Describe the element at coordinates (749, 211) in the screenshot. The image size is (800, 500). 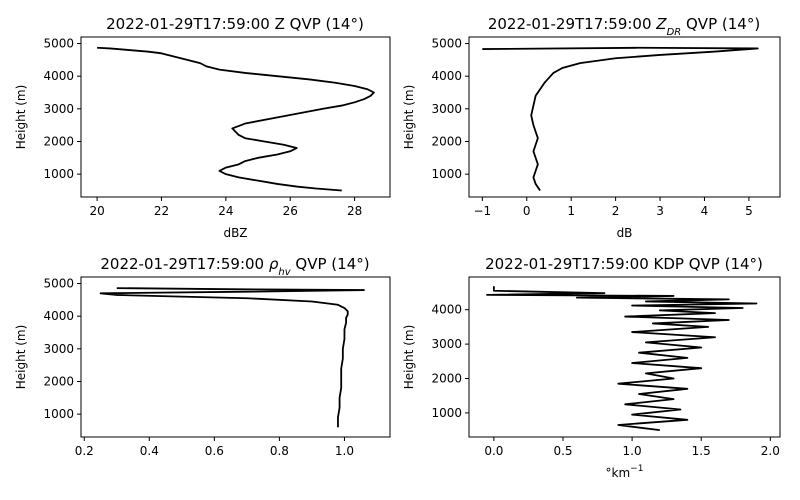
I see `zdr-x-tick-label: 5` at that location.